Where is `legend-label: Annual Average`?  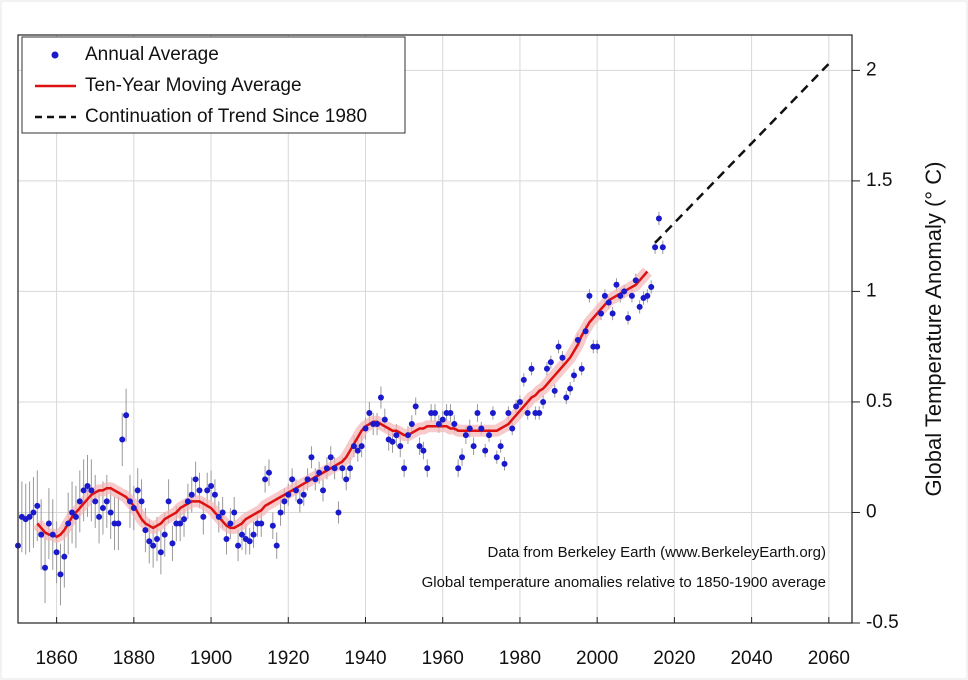 legend-label: Annual Average is located at coordinates (152, 54).